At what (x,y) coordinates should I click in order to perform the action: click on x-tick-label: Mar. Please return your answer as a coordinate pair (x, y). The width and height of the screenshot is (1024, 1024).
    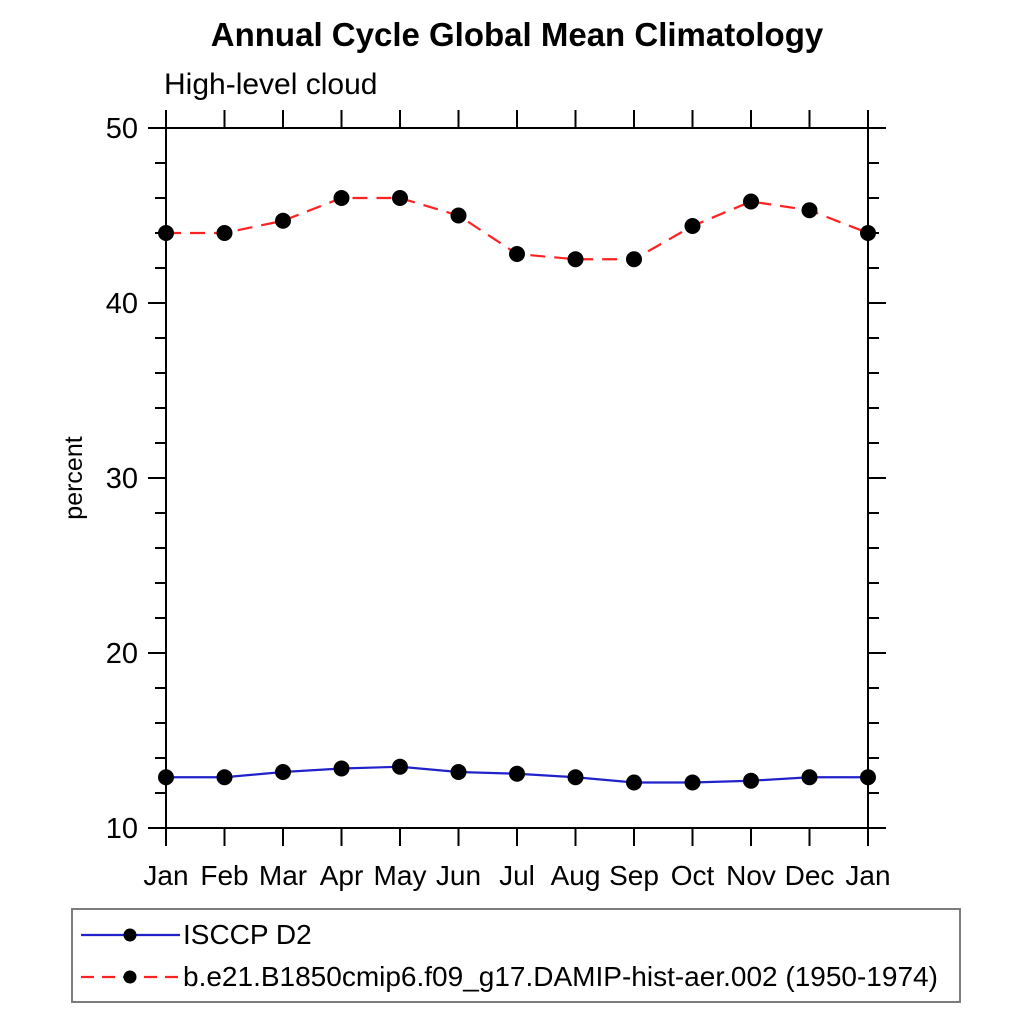
    Looking at the image, I should click on (283, 875).